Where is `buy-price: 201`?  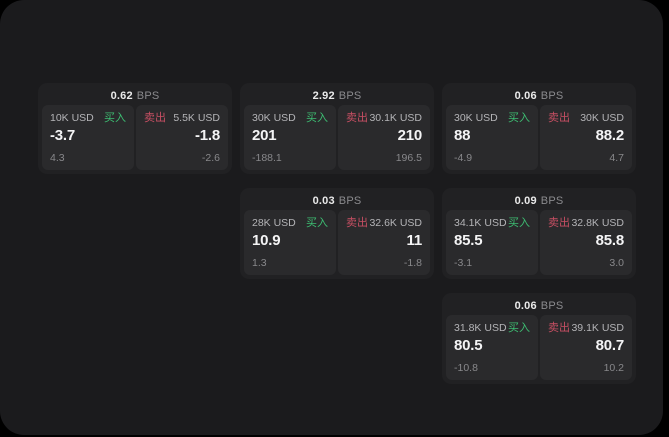
buy-price: 201 is located at coordinates (264, 135).